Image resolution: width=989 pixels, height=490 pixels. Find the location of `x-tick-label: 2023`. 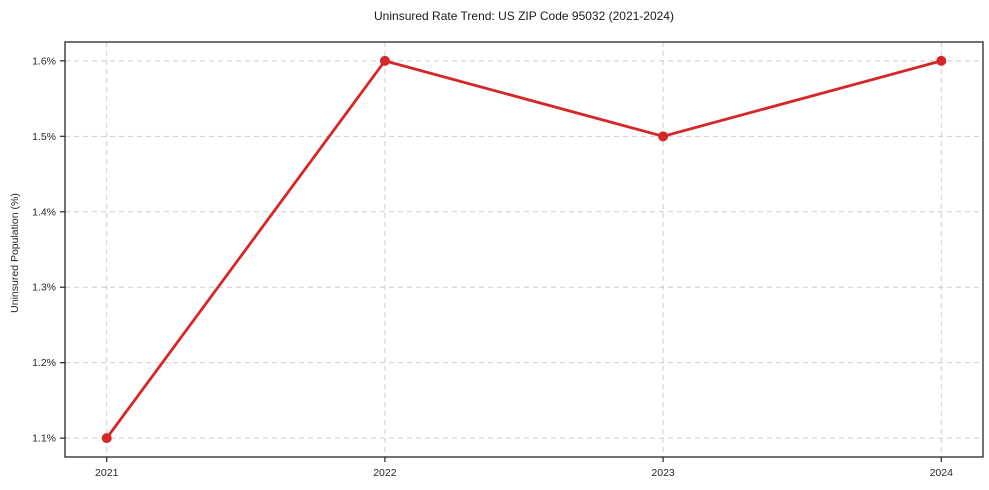

x-tick-label: 2023 is located at coordinates (663, 473).